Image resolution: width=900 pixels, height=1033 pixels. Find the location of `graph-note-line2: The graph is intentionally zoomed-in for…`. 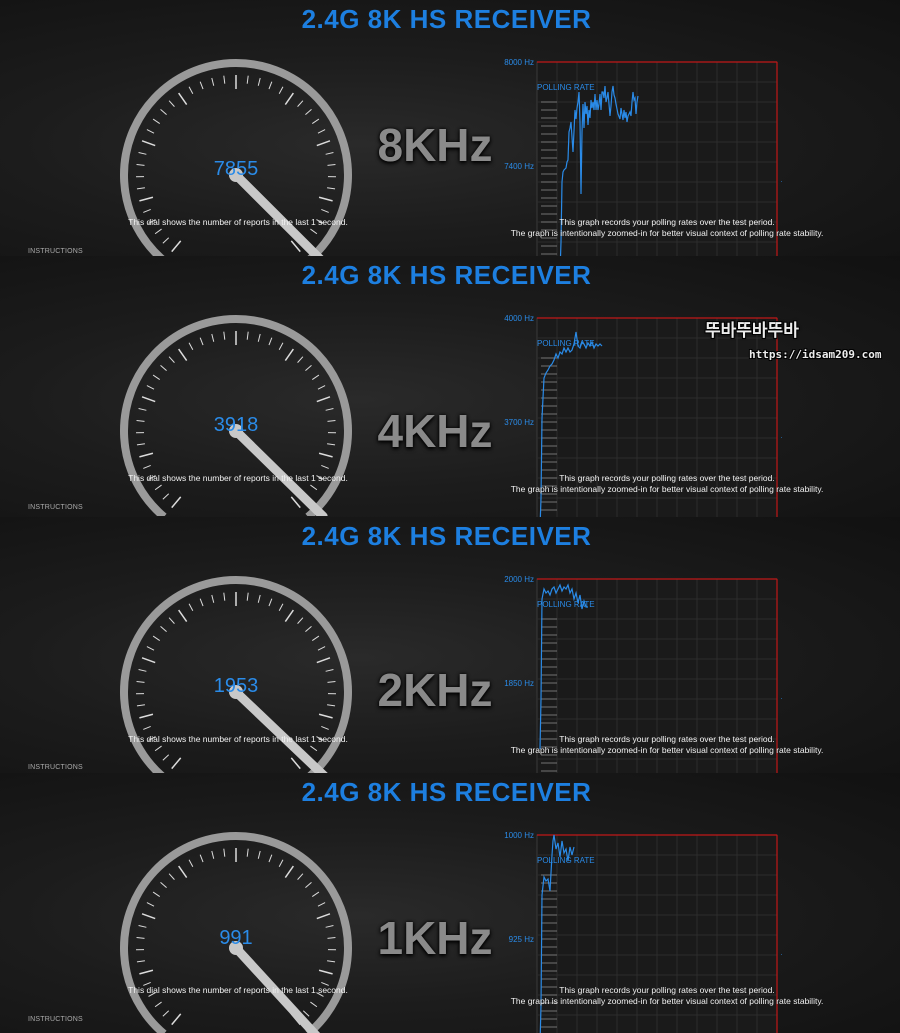

graph-note-line2: The graph is intentionally zoomed-in for… is located at coordinates (667, 1001).